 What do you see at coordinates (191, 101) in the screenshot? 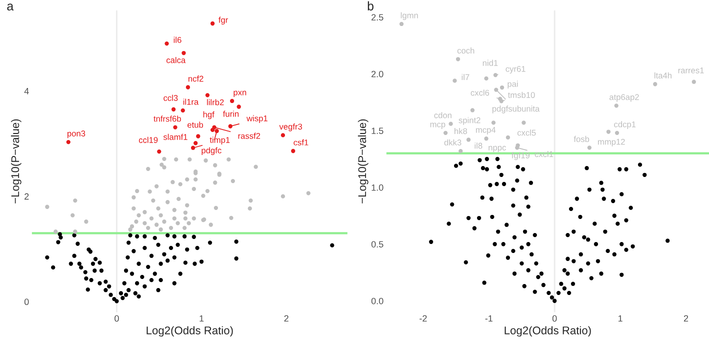
I see `annotation: il1ra` at bounding box center [191, 101].